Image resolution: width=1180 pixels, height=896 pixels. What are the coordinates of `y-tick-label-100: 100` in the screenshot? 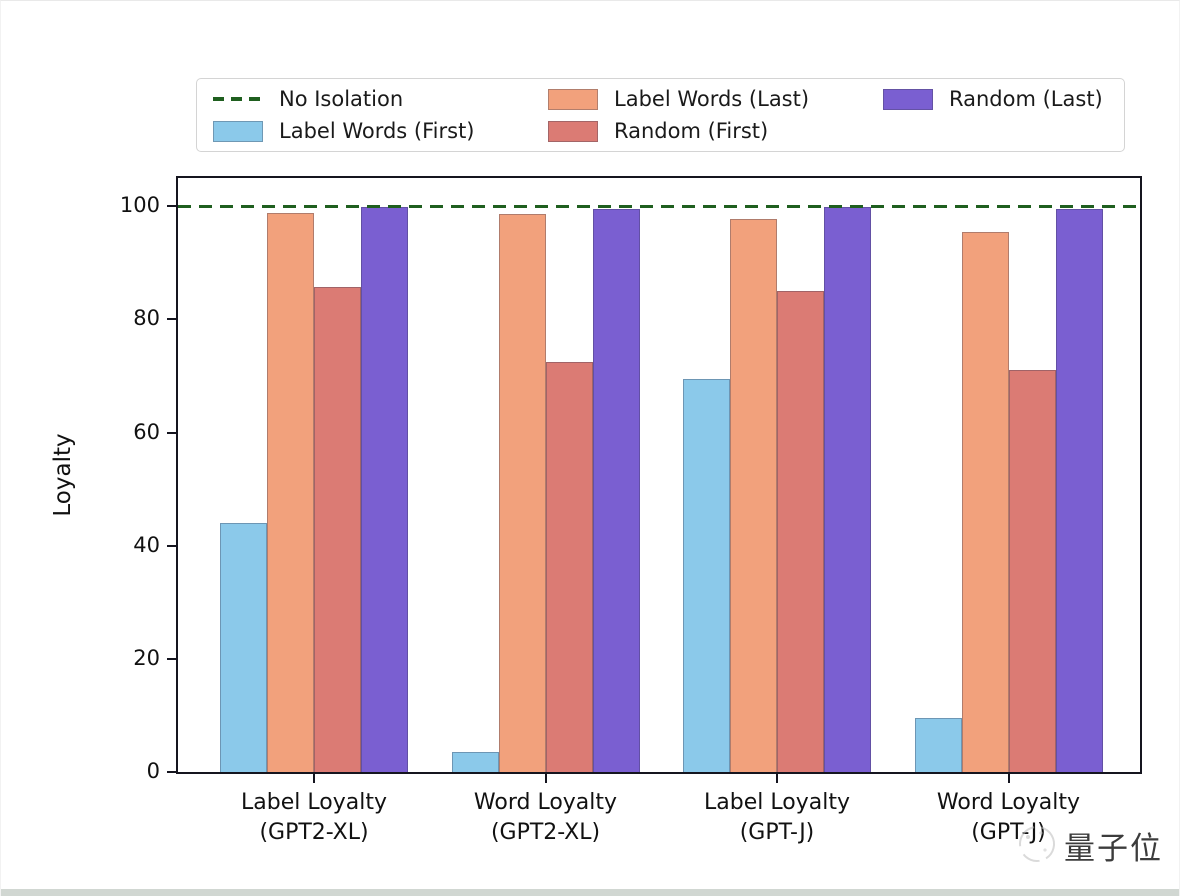 It's located at (139, 205).